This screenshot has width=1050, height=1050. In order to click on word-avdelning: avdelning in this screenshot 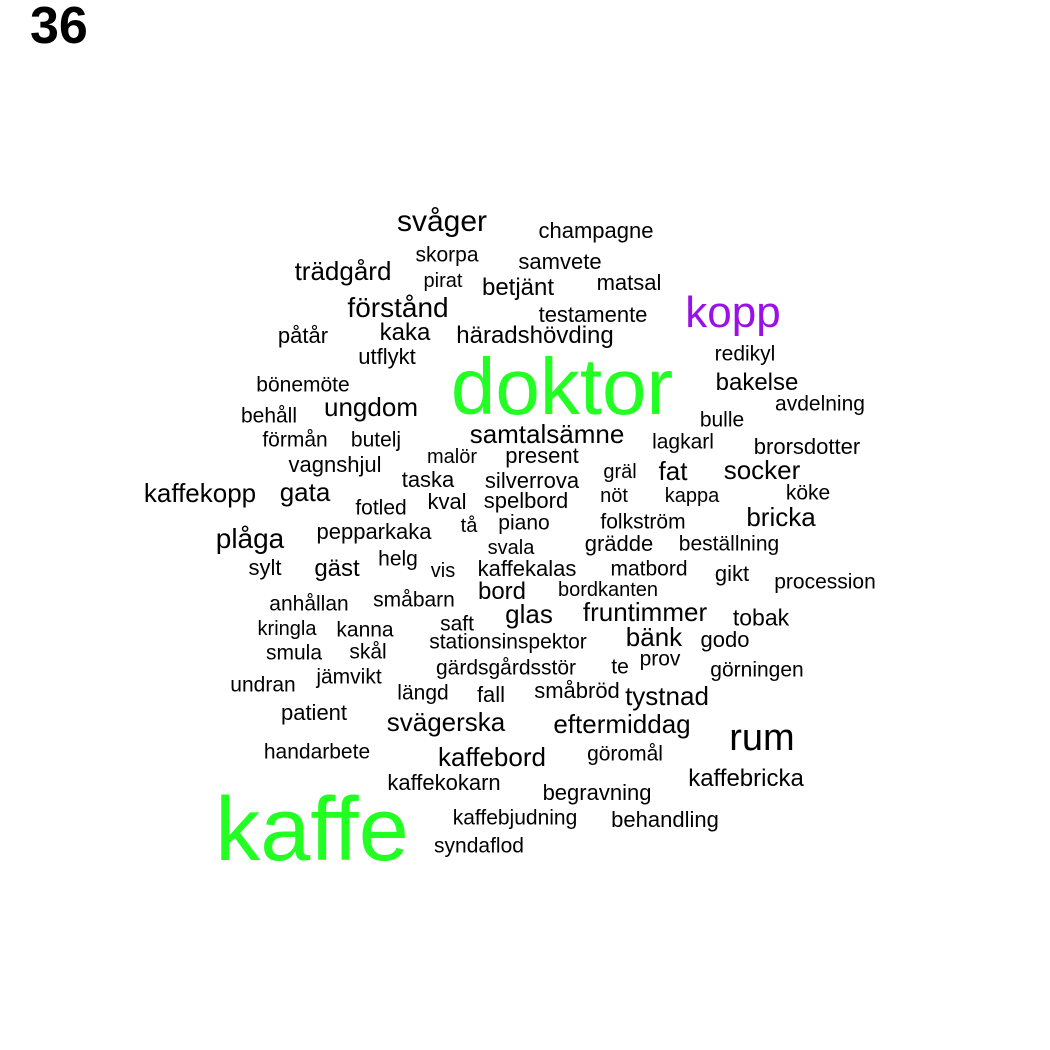, I will do `click(820, 404)`.